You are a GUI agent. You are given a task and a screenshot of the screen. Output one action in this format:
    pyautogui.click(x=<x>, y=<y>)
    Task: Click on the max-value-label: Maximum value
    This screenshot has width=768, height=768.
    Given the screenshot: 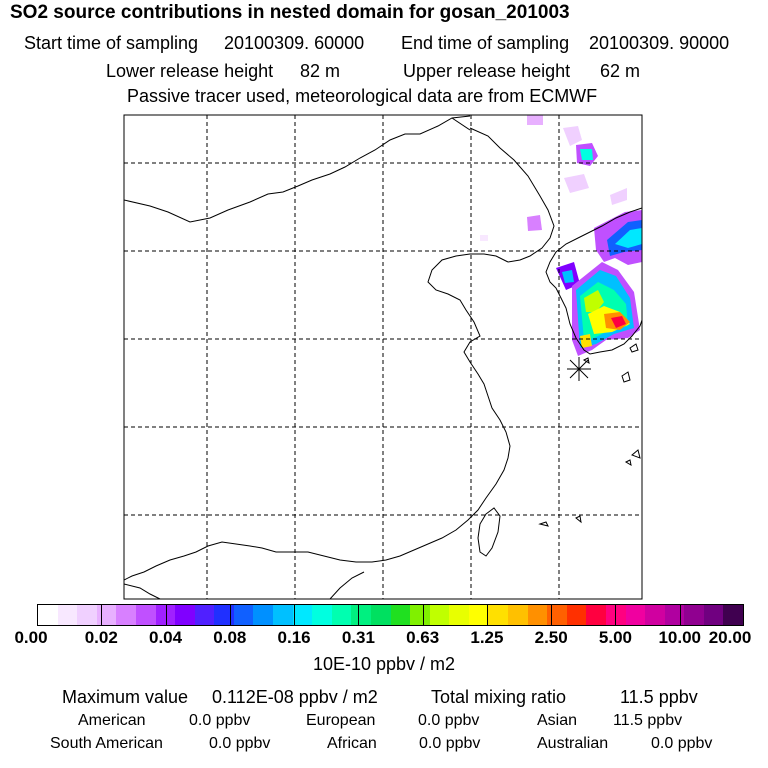 What is the action you would take?
    pyautogui.click(x=125, y=697)
    